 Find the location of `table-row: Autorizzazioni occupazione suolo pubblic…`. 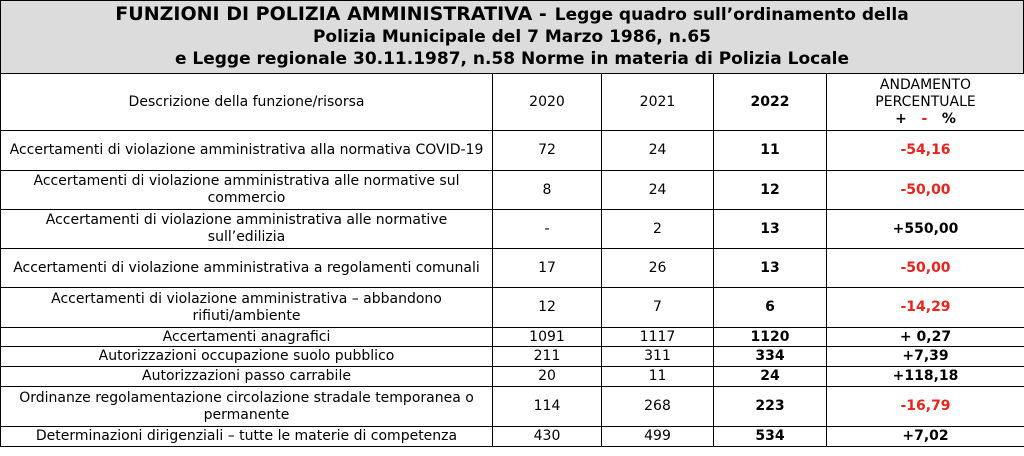

table-row: Autorizzazioni occupazione suolo pubblic… is located at coordinates (512, 356).